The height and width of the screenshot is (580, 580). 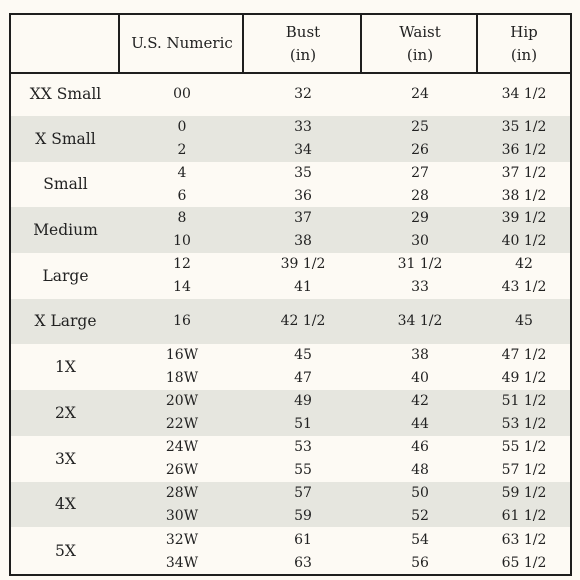 I want to click on us-numeric-value: 12, so click(x=182, y=264).